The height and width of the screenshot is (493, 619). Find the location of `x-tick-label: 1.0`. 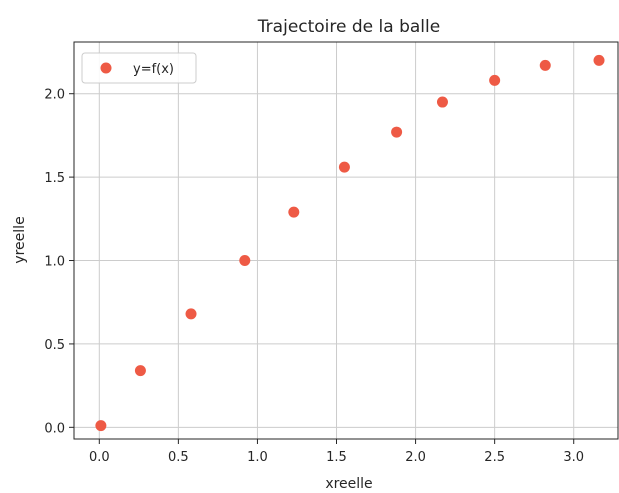

x-tick-label: 1.0 is located at coordinates (257, 457).